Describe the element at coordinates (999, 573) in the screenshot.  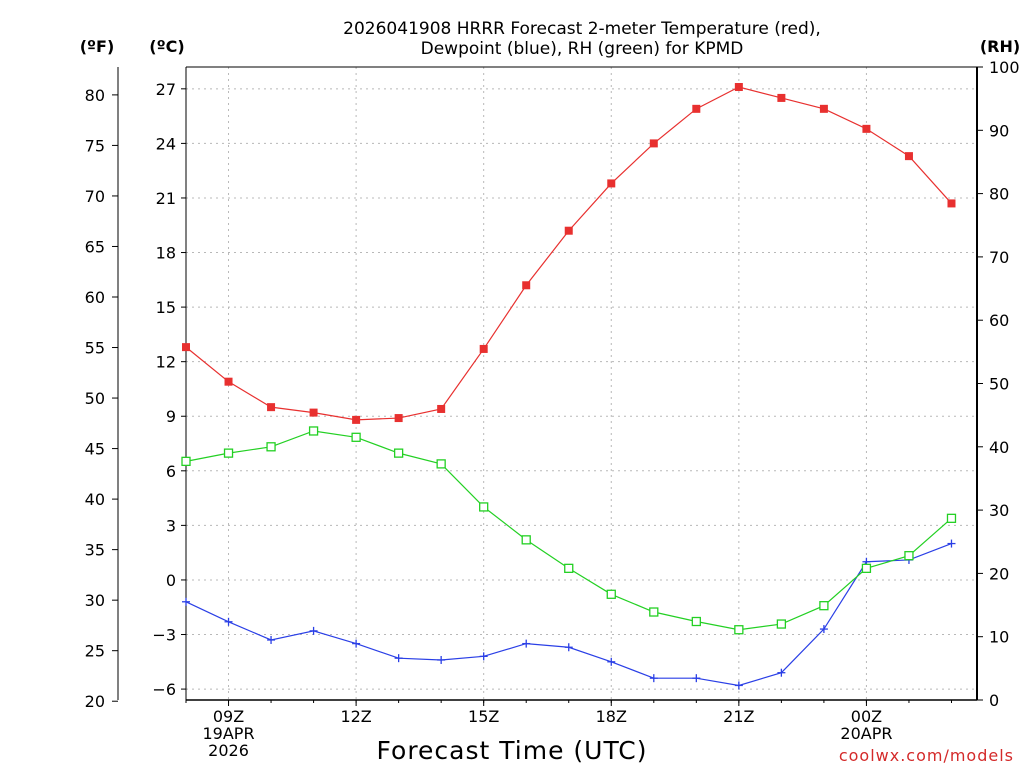
I see `rh-tick-label: 20` at that location.